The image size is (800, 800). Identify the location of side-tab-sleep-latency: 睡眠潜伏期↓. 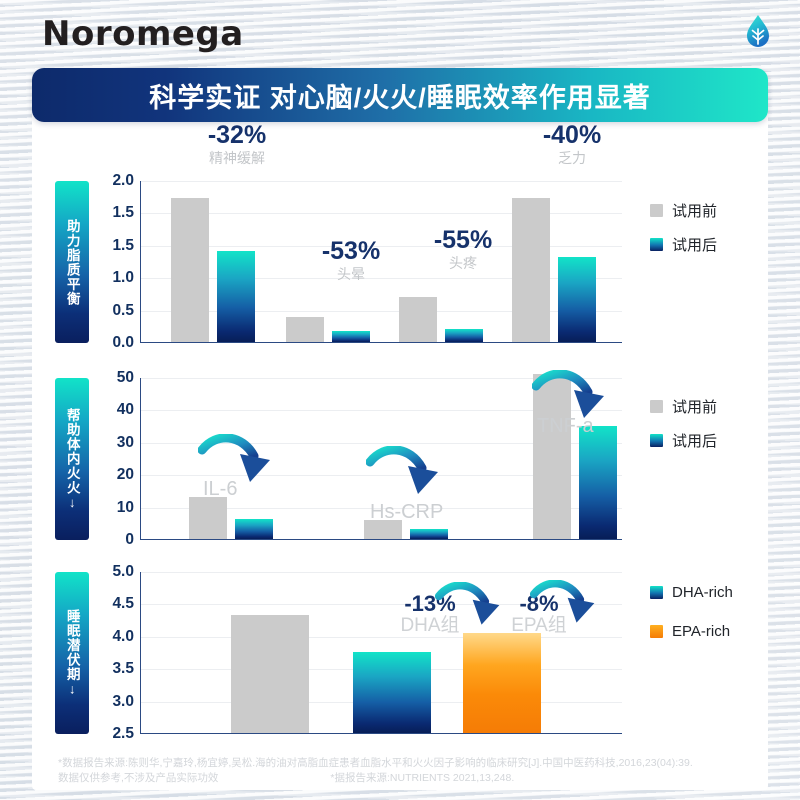
(72, 653).